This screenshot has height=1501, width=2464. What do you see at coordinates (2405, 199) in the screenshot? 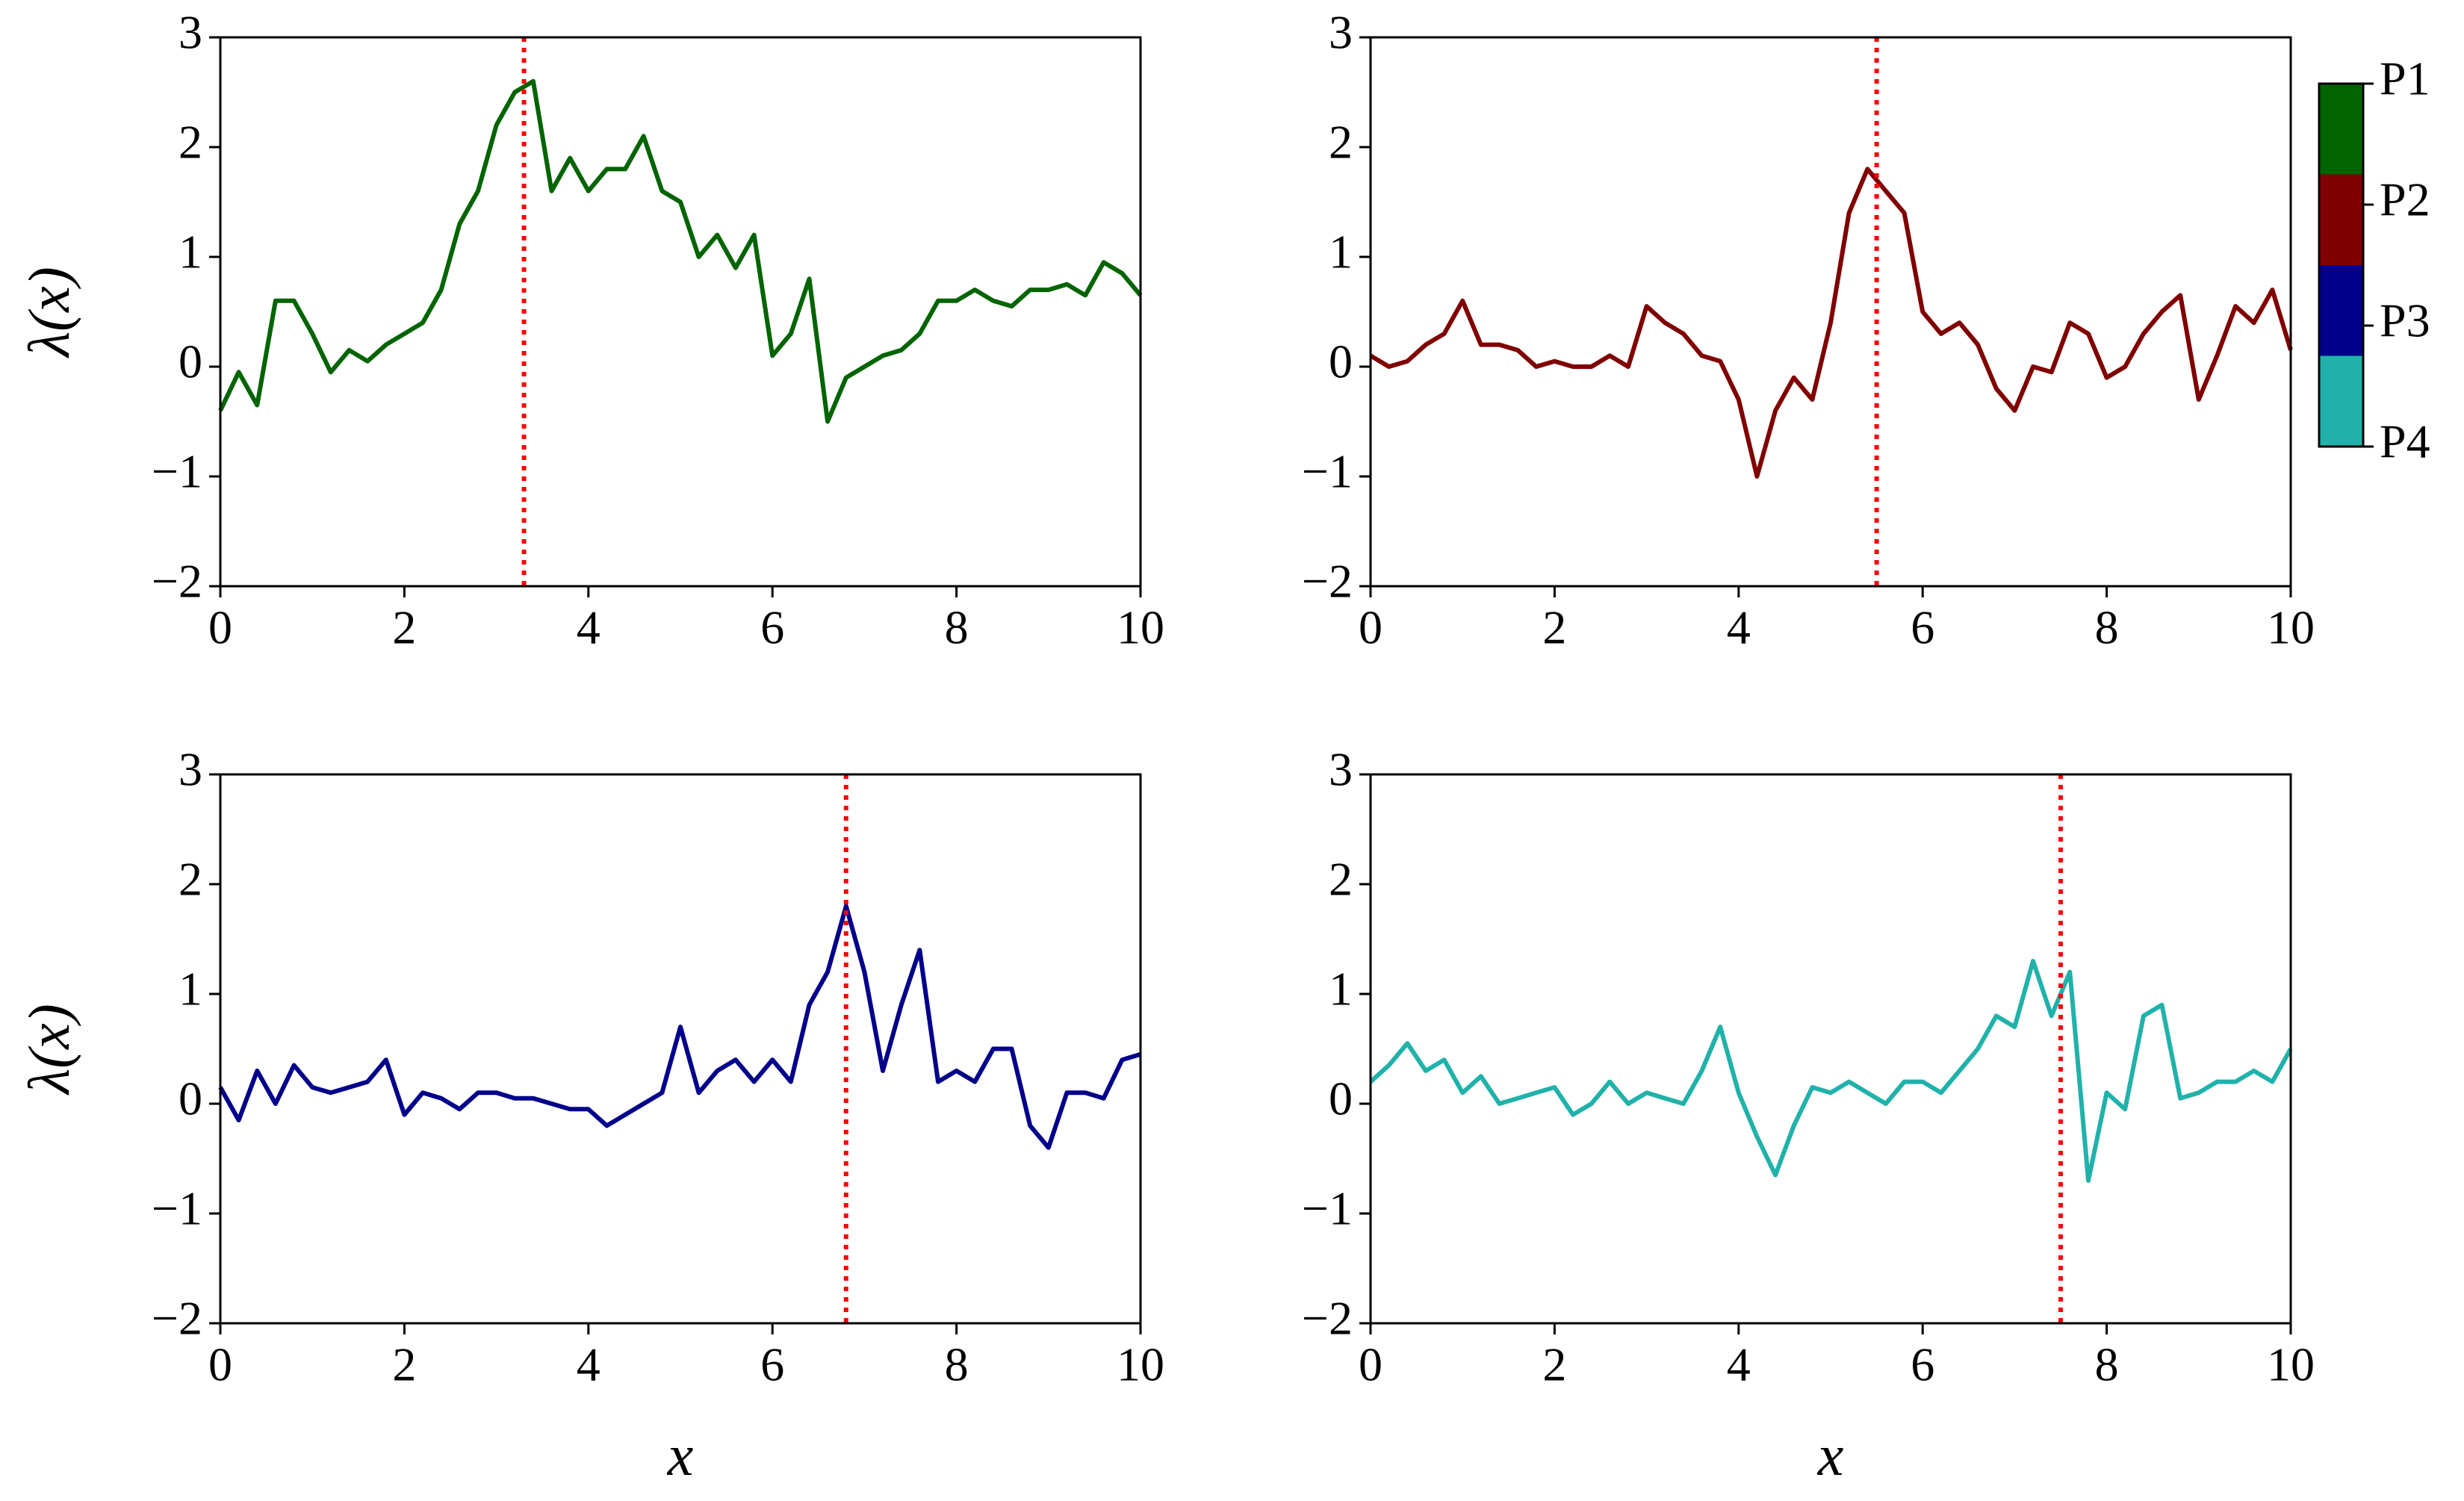
I see `legend-label: P2` at bounding box center [2405, 199].